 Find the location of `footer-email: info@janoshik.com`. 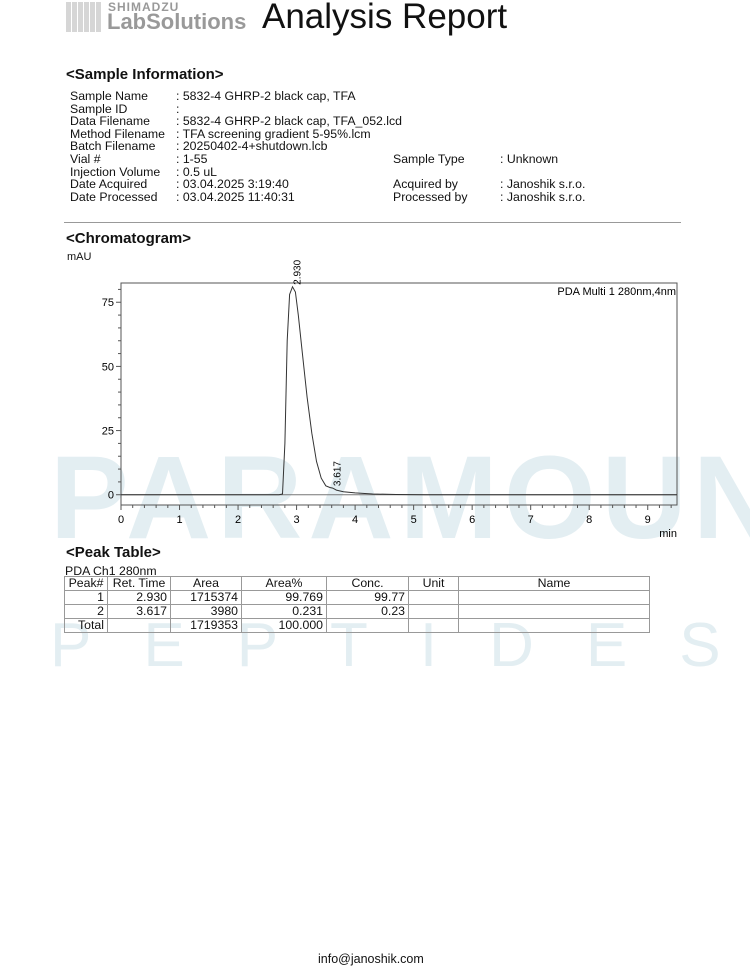

footer-email: info@janoshik.com is located at coordinates (371, 959).